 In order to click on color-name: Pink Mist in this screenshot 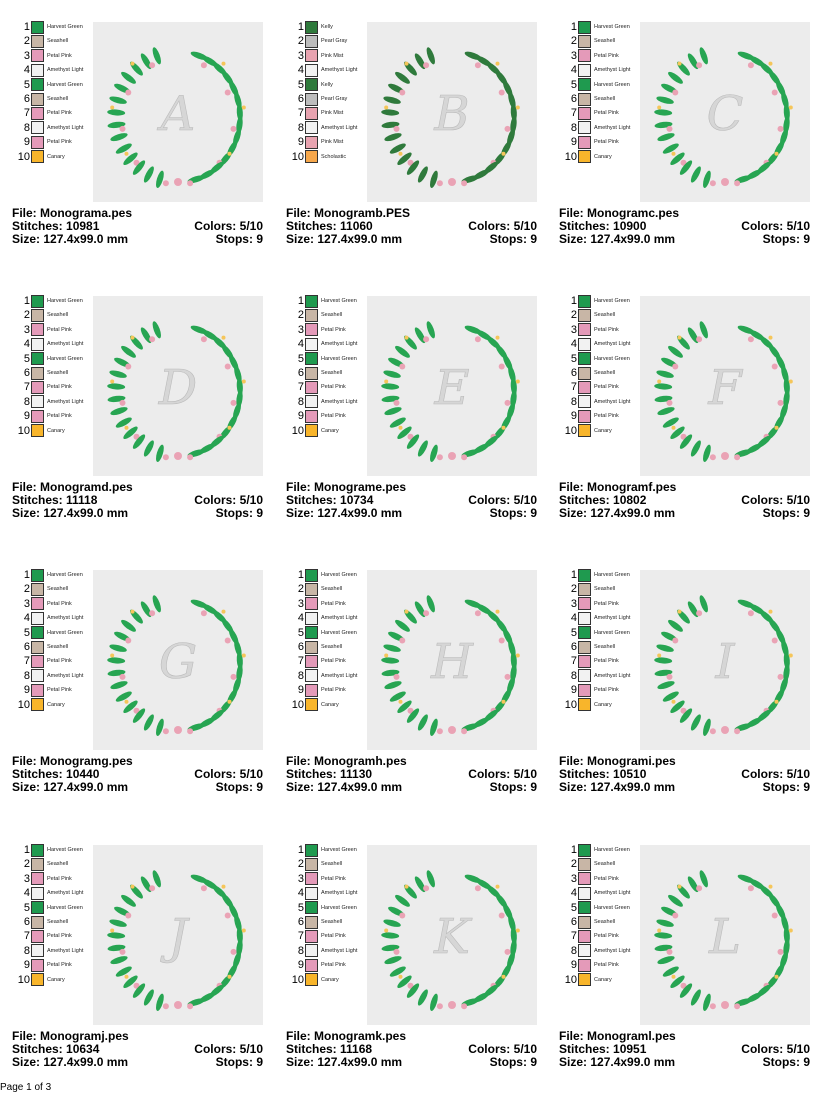, I will do `click(332, 113)`.